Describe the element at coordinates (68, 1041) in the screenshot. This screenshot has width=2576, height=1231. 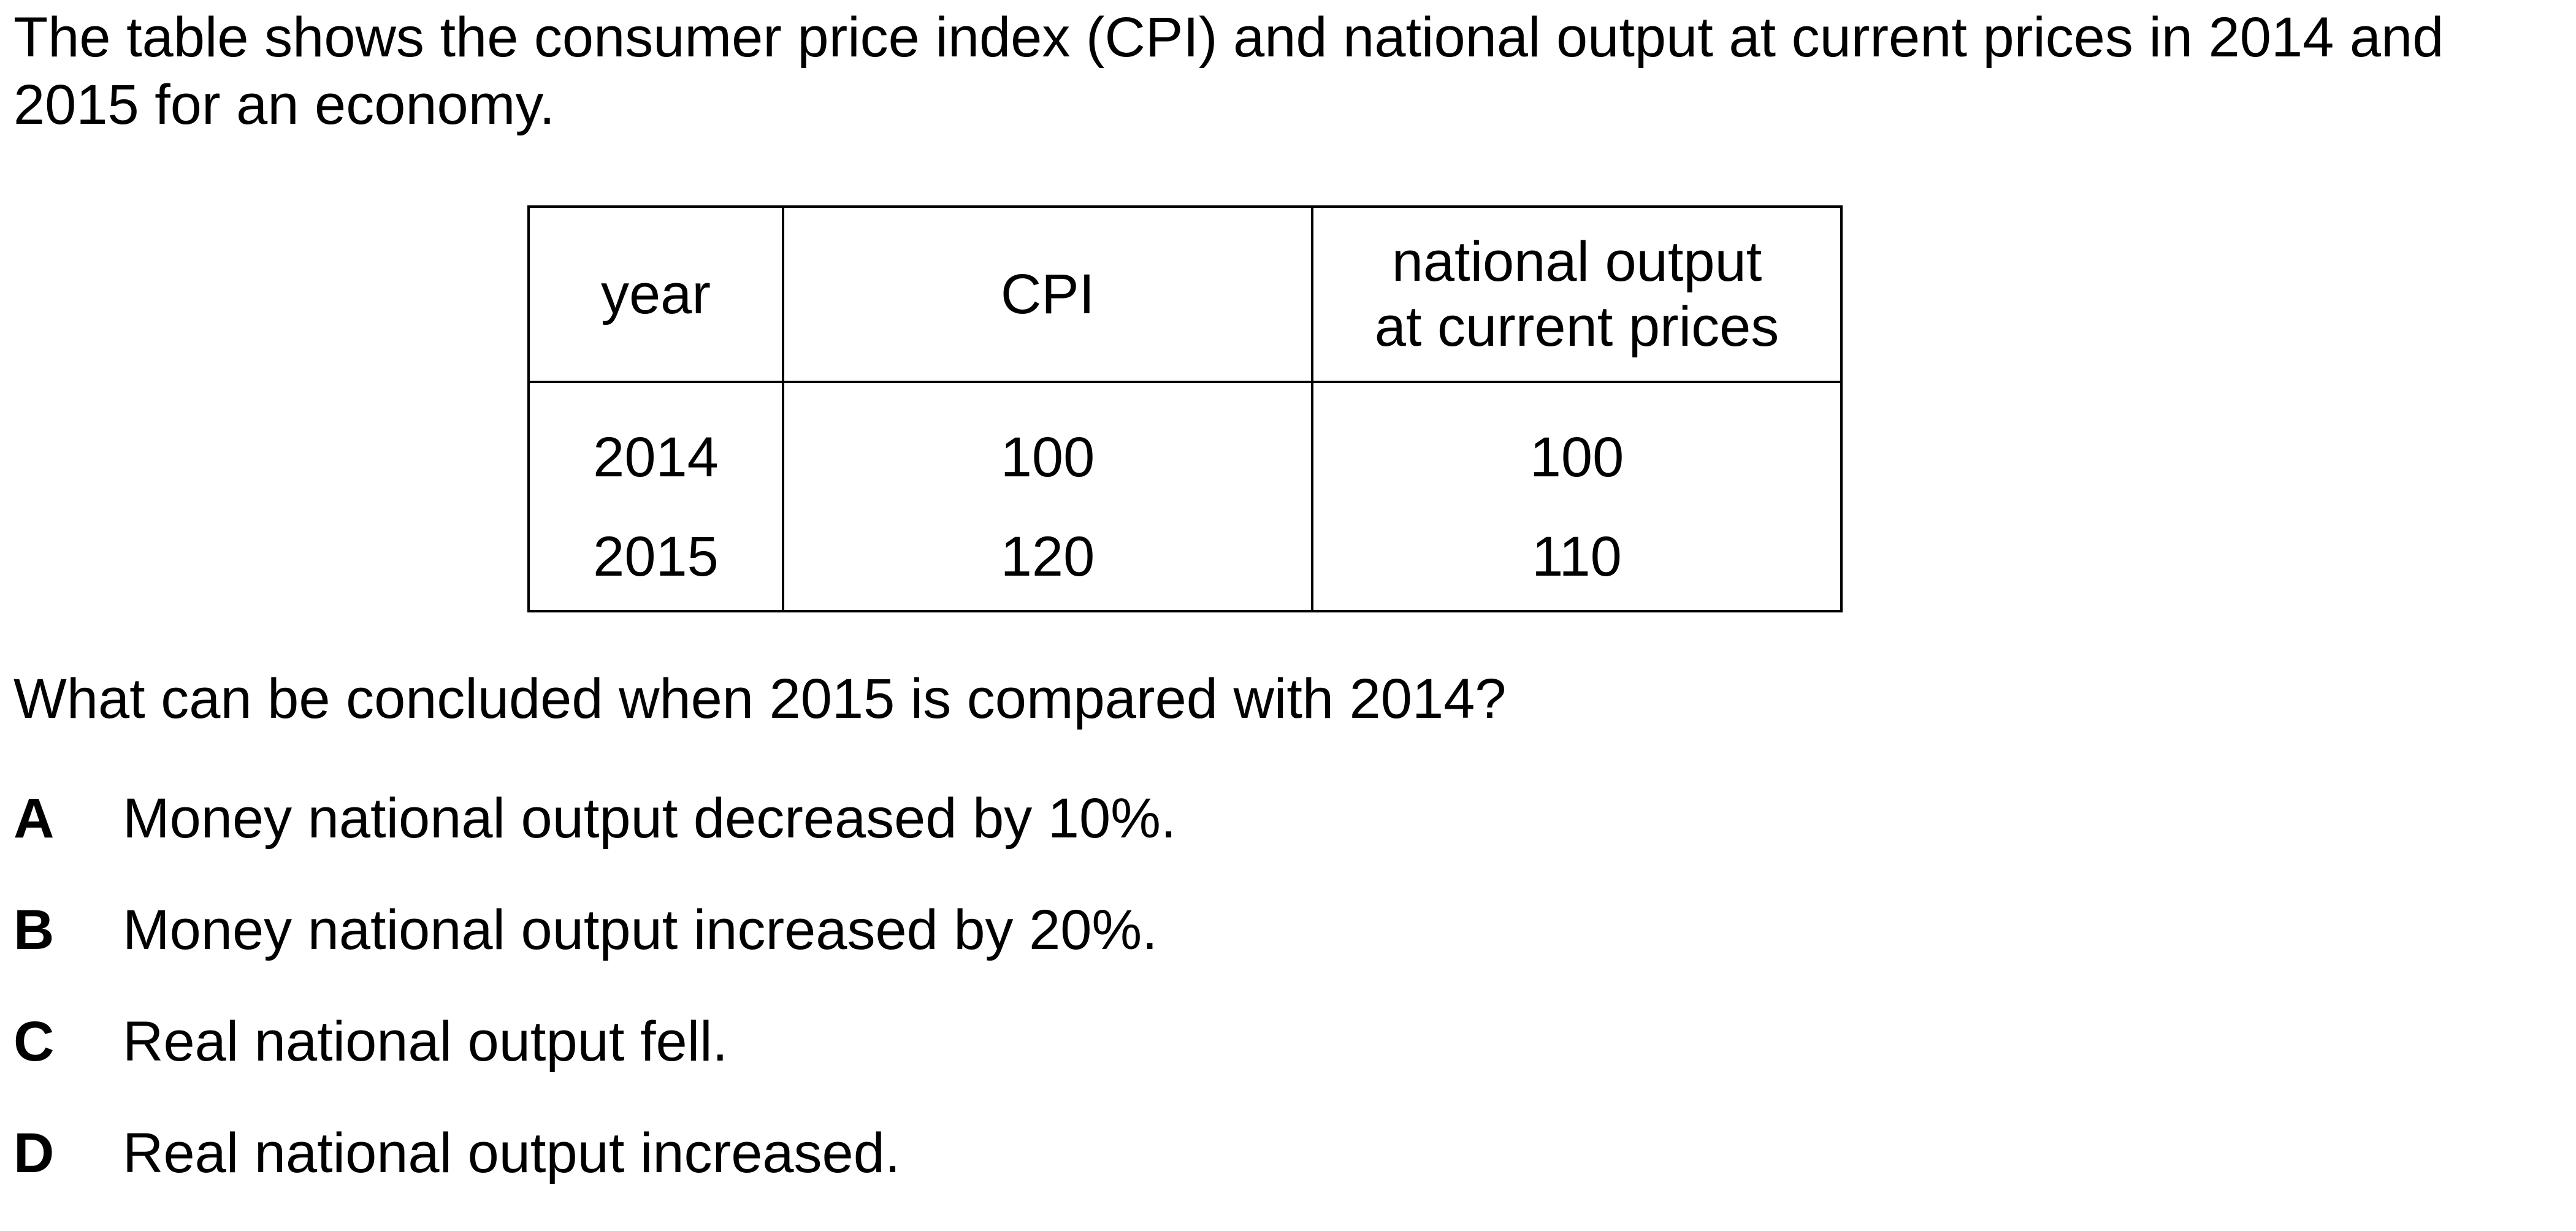
I see `option-letter: C` at that location.